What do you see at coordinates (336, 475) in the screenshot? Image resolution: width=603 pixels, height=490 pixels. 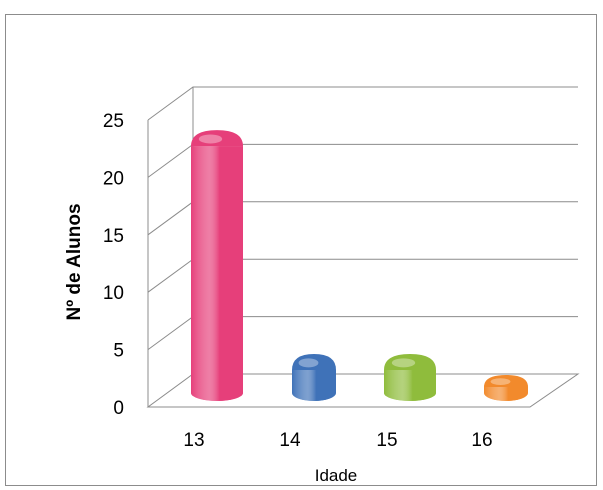 I see `x-axis-title: Idade` at bounding box center [336, 475].